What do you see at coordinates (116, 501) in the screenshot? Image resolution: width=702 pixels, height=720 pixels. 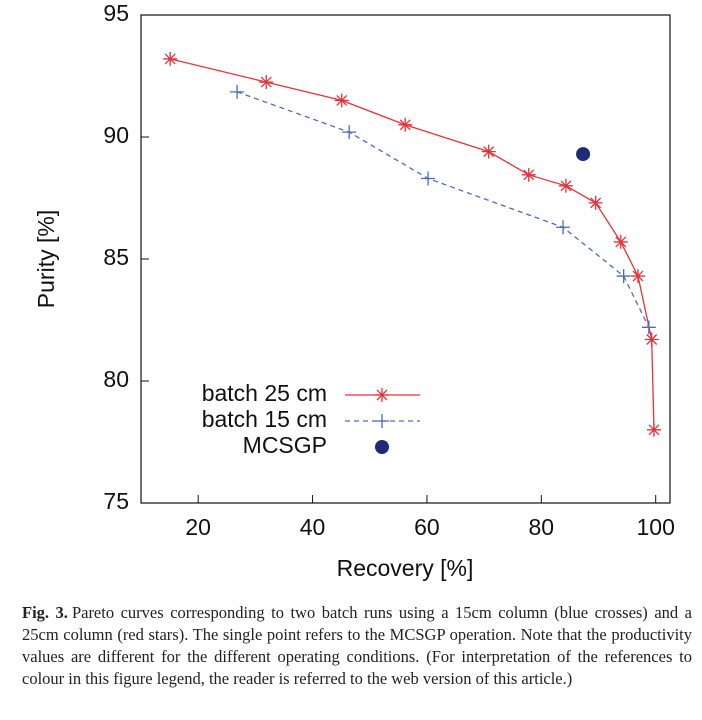 I see `y-tick-label: 75` at bounding box center [116, 501].